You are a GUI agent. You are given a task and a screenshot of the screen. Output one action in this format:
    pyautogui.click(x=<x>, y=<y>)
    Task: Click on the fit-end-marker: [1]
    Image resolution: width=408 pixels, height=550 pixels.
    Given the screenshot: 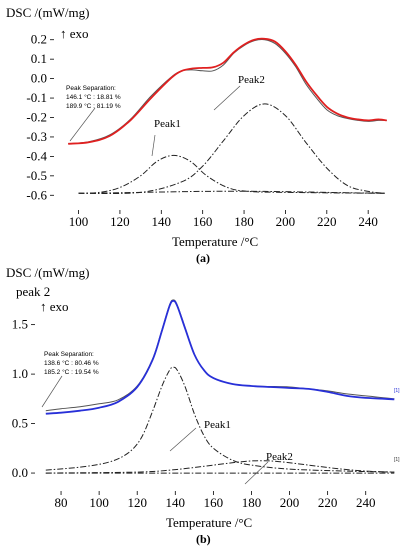 What is the action you would take?
    pyautogui.click(x=397, y=391)
    